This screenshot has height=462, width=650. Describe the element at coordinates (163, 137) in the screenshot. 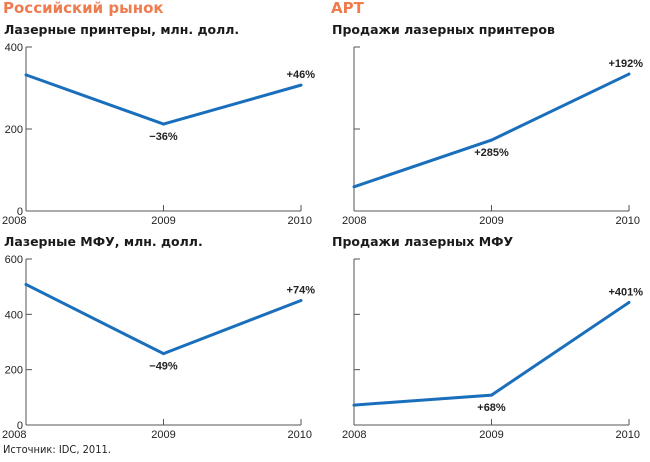

I see `data-label: −36%` at that location.